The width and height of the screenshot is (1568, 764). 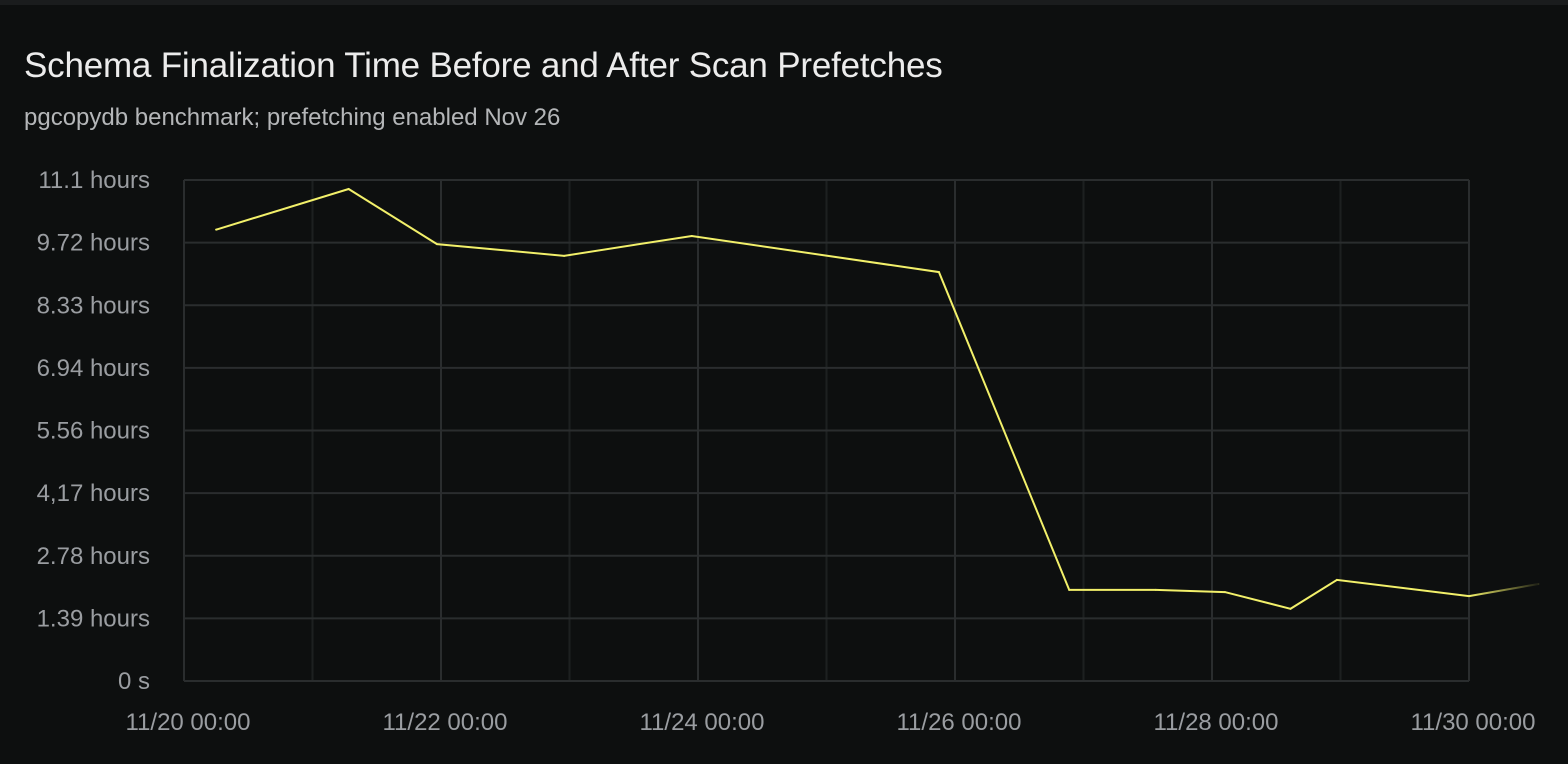 What do you see at coordinates (93, 243) in the screenshot?
I see `y-tick-label: 9.72 hours` at bounding box center [93, 243].